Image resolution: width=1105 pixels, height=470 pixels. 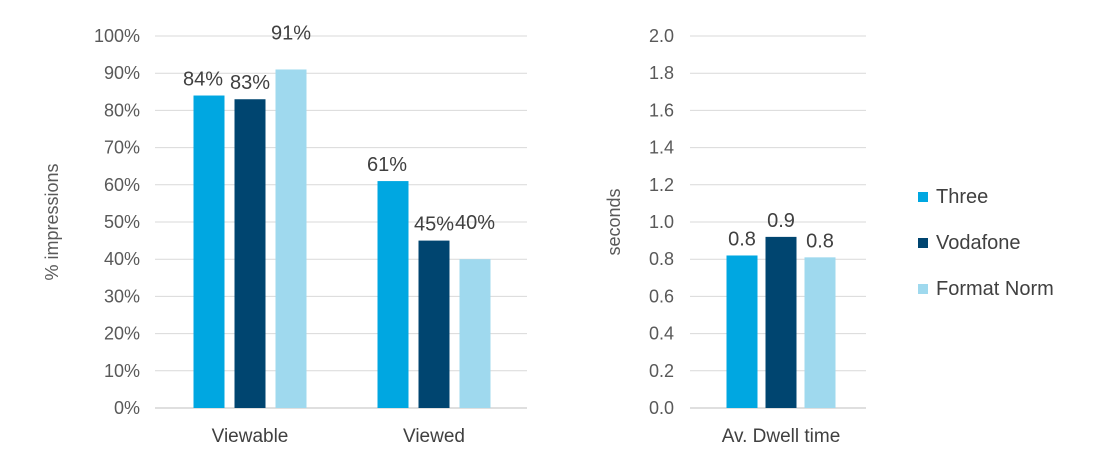 What do you see at coordinates (923, 289) in the screenshot?
I see `legend-swatch-format-norm` at bounding box center [923, 289].